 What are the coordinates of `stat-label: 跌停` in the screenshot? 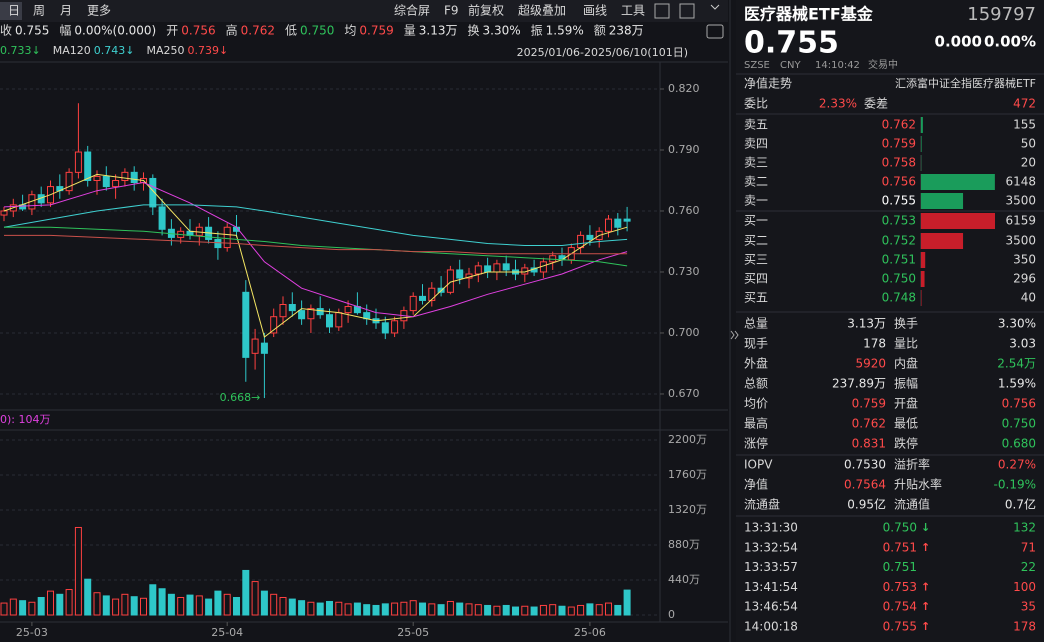 It's located at (906, 443).